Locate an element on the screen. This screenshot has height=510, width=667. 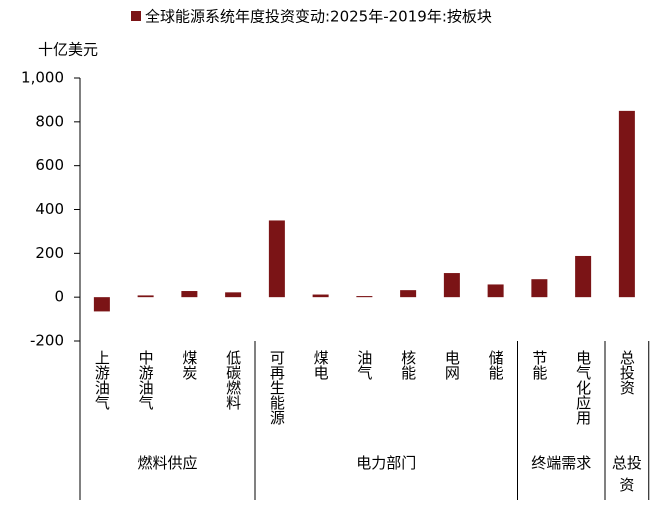
group-label: 燃料供应 is located at coordinates (167, 463).